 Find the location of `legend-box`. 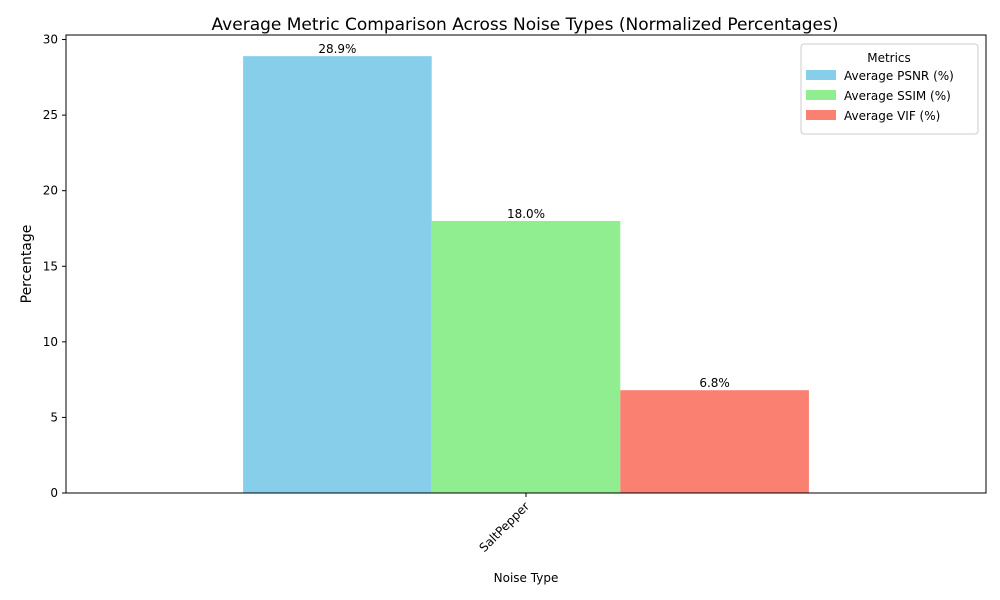

legend-box is located at coordinates (889, 89).